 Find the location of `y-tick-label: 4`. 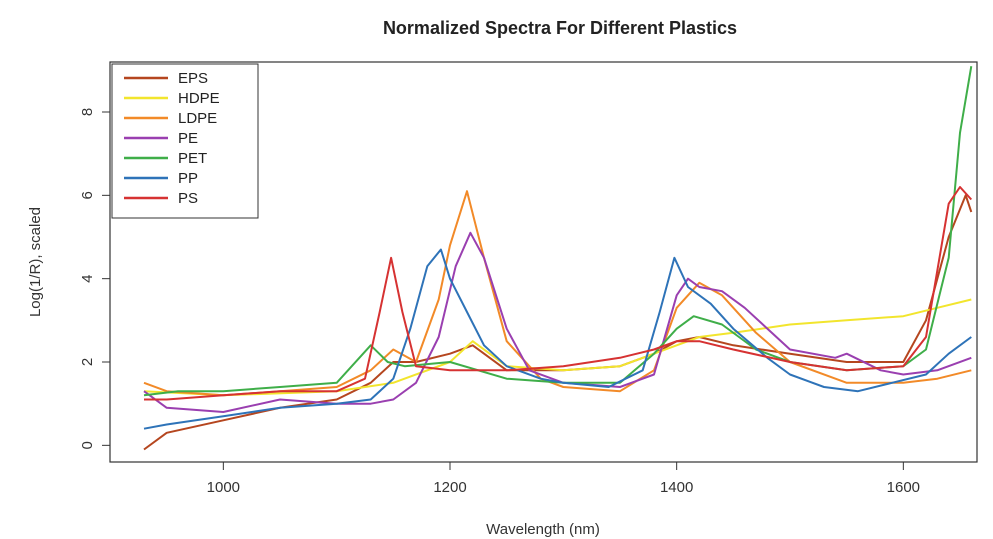

y-tick-label: 4 is located at coordinates (87, 278).